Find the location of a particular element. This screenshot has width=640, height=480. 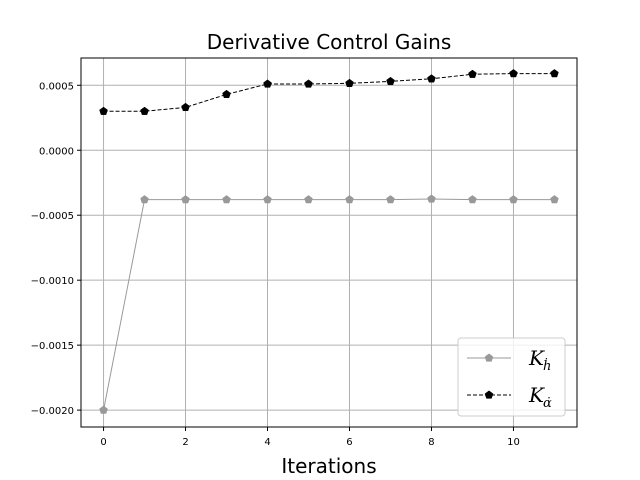

x-tick-label: 0 is located at coordinates (103, 442).